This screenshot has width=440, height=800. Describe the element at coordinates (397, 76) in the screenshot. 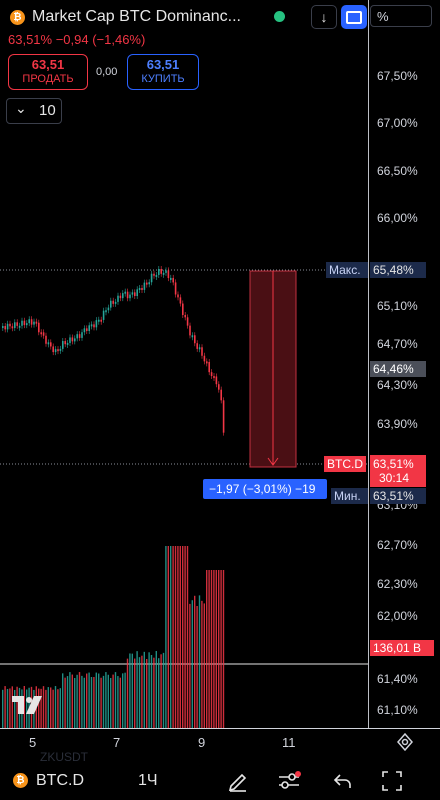

I see `price-tick-label: 67,50%` at that location.